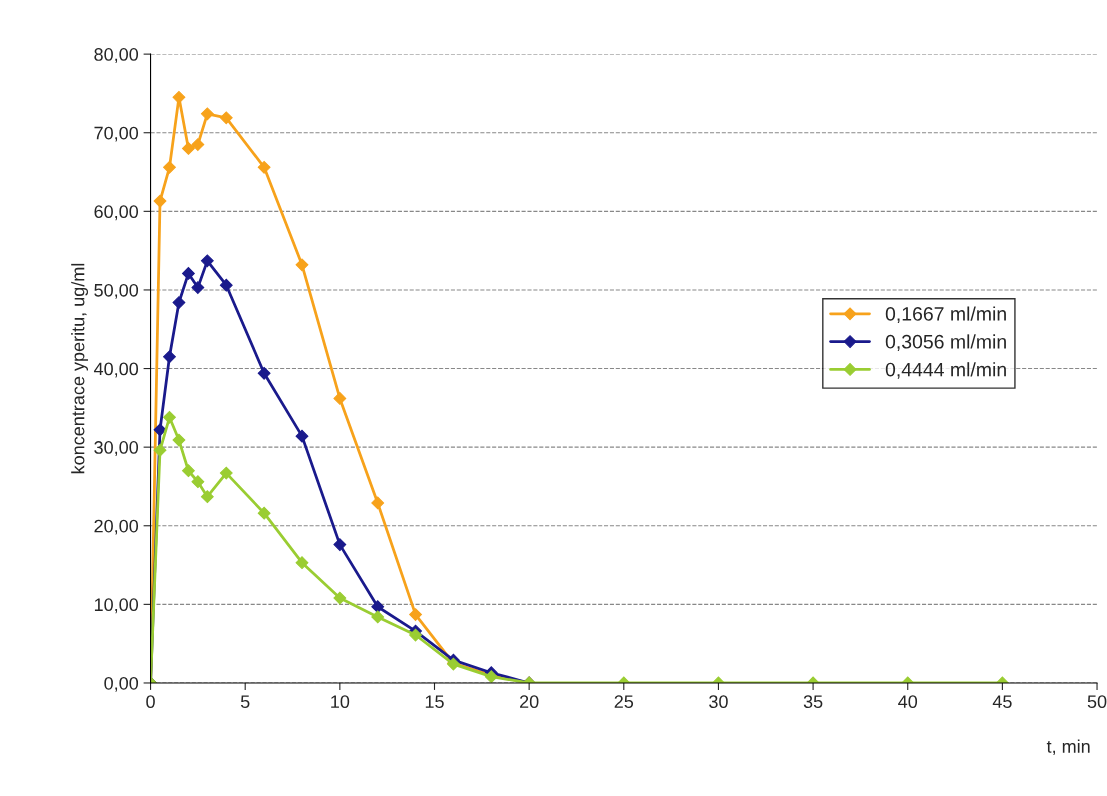 The height and width of the screenshot is (796, 1107). Describe the element at coordinates (1097, 702) in the screenshot. I see `x-tick-label: 50` at that location.